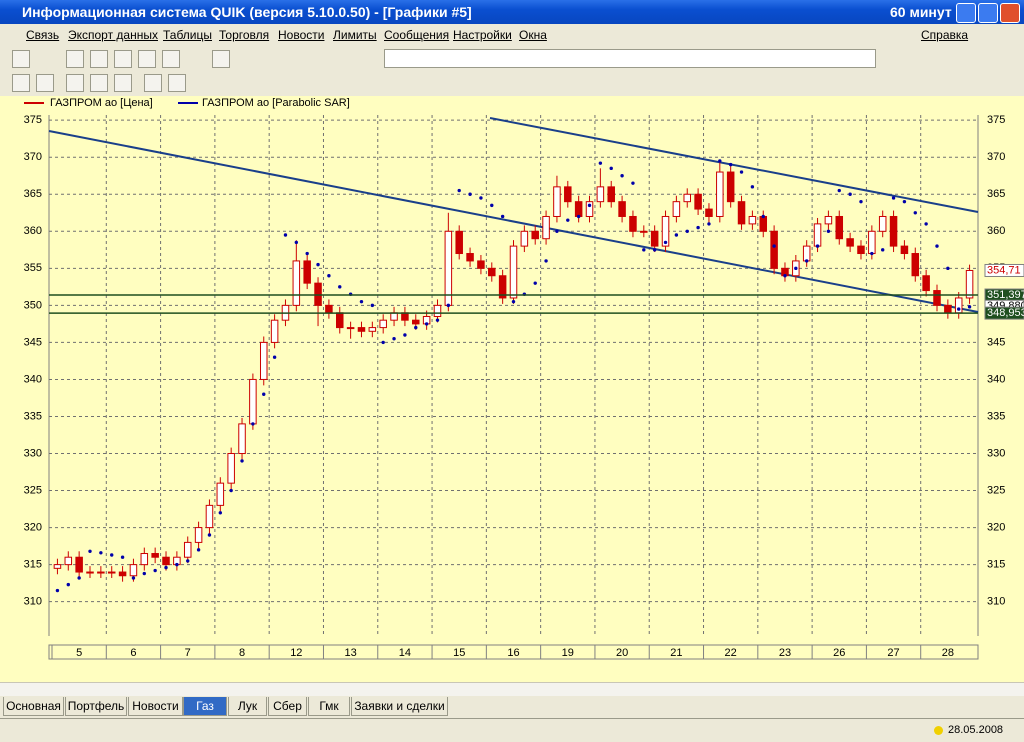 This screenshot has width=1024, height=742. Describe the element at coordinates (247, 706) in the screenshot. I see `tab: Лук` at that location.